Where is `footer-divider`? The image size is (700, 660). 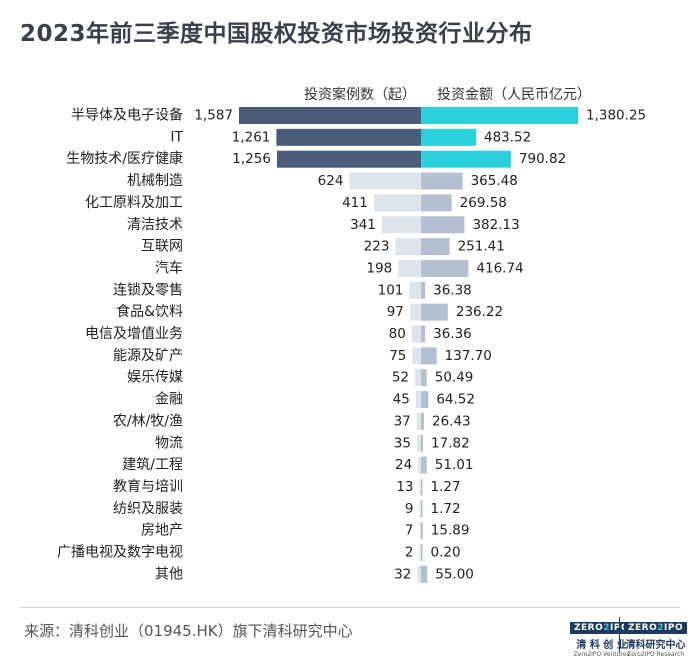 footer-divider is located at coordinates (350, 607).